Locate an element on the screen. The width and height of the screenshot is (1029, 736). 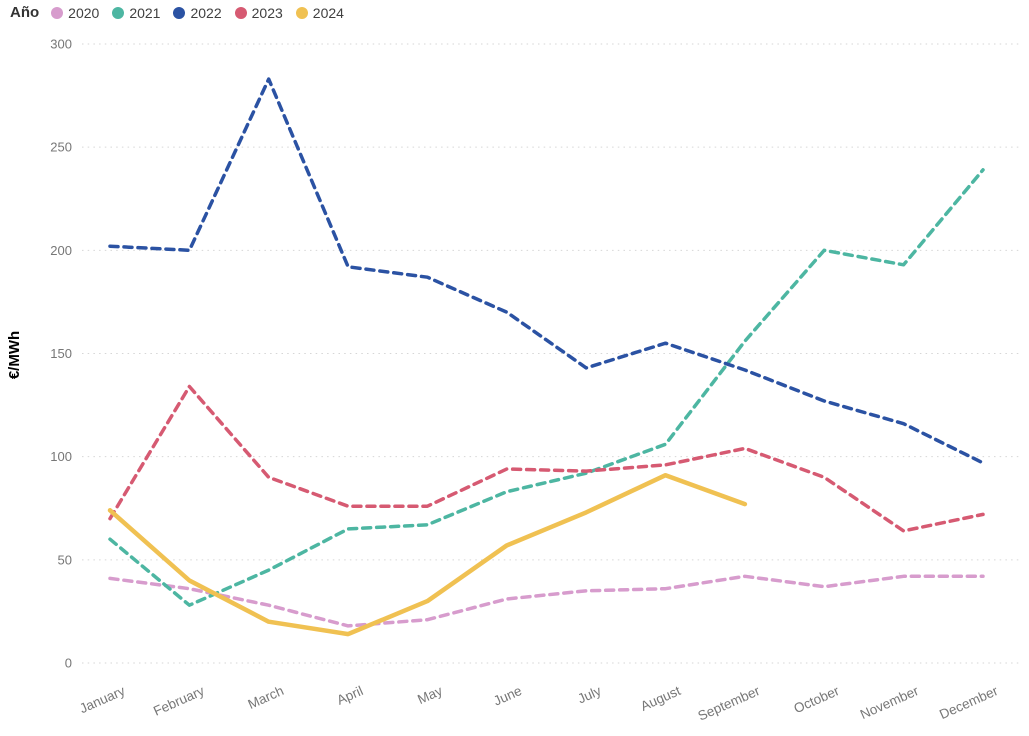
series-line-2024 is located at coordinates (427, 554).